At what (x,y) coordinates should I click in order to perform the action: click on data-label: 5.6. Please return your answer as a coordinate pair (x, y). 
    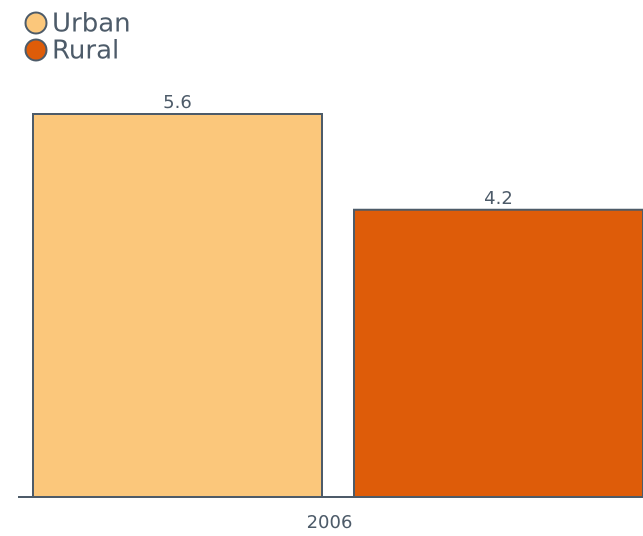
    Looking at the image, I should click on (177, 102).